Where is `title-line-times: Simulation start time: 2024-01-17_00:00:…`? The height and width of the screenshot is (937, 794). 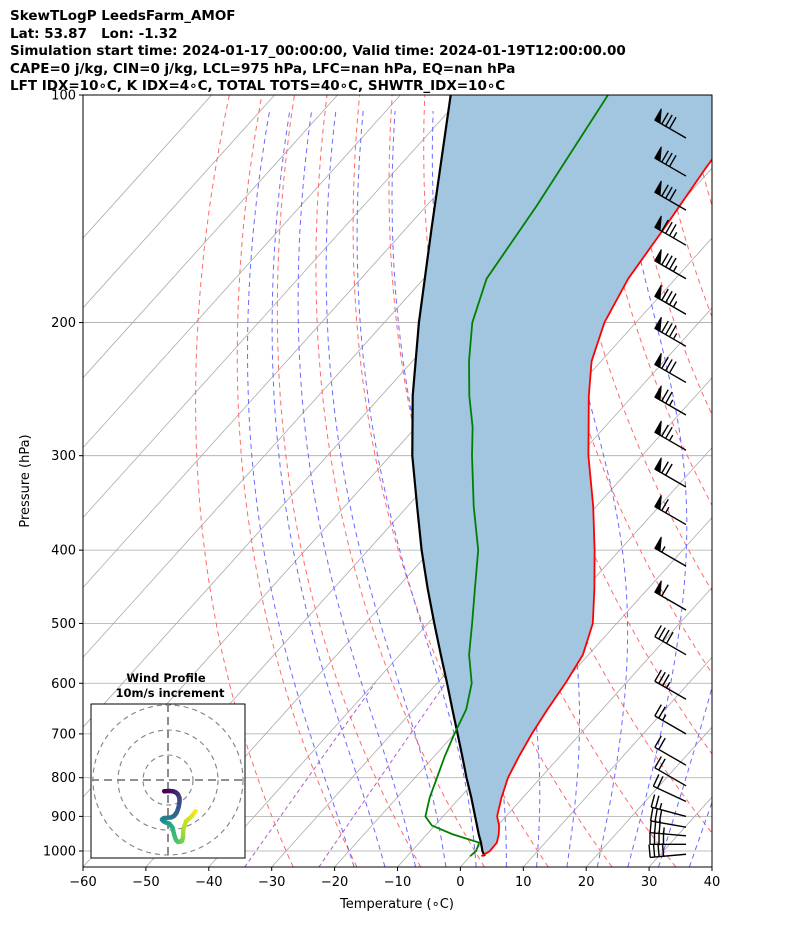 title-line-times: Simulation start time: 2024-01-17_00:00:… is located at coordinates (318, 51).